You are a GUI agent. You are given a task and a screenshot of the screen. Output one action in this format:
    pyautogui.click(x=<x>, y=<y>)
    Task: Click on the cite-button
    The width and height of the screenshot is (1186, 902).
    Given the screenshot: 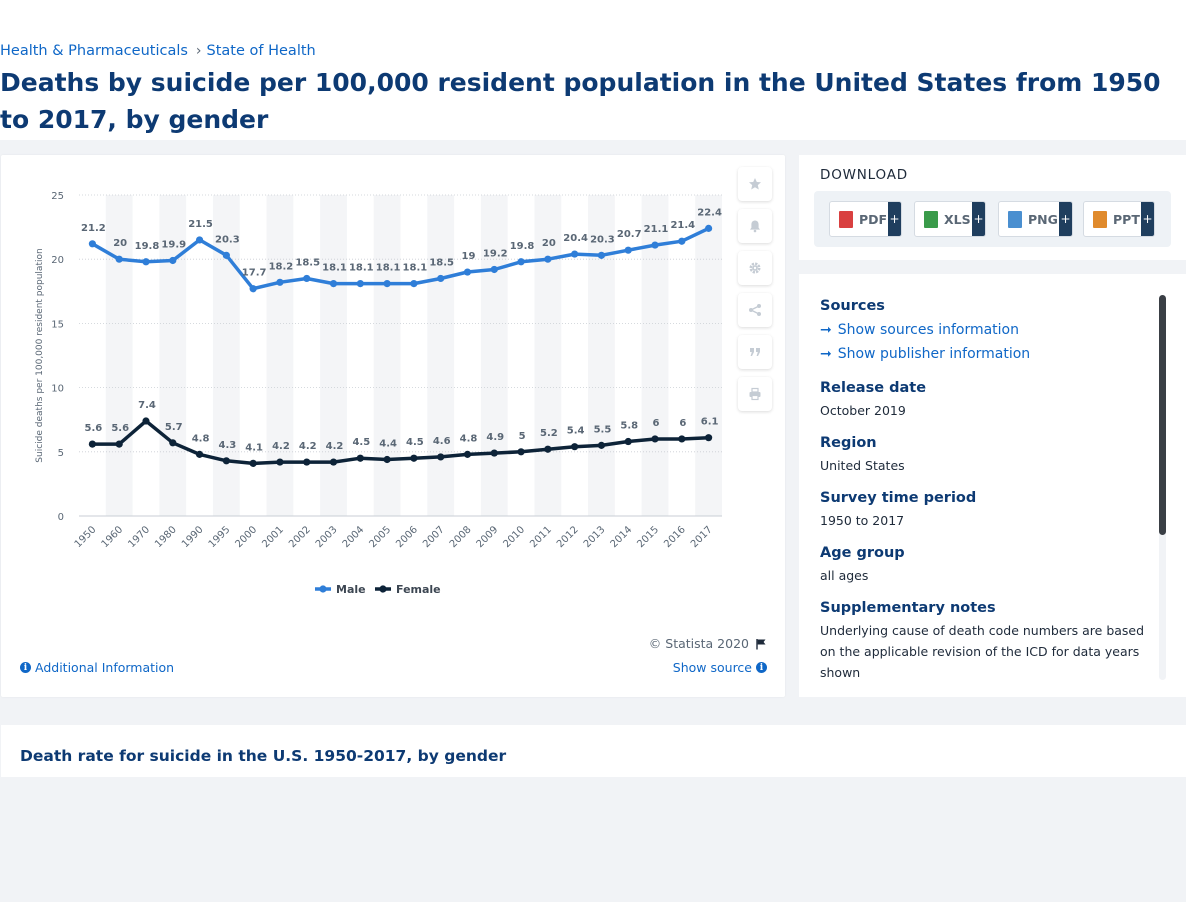 What is the action you would take?
    pyautogui.click(x=755, y=352)
    